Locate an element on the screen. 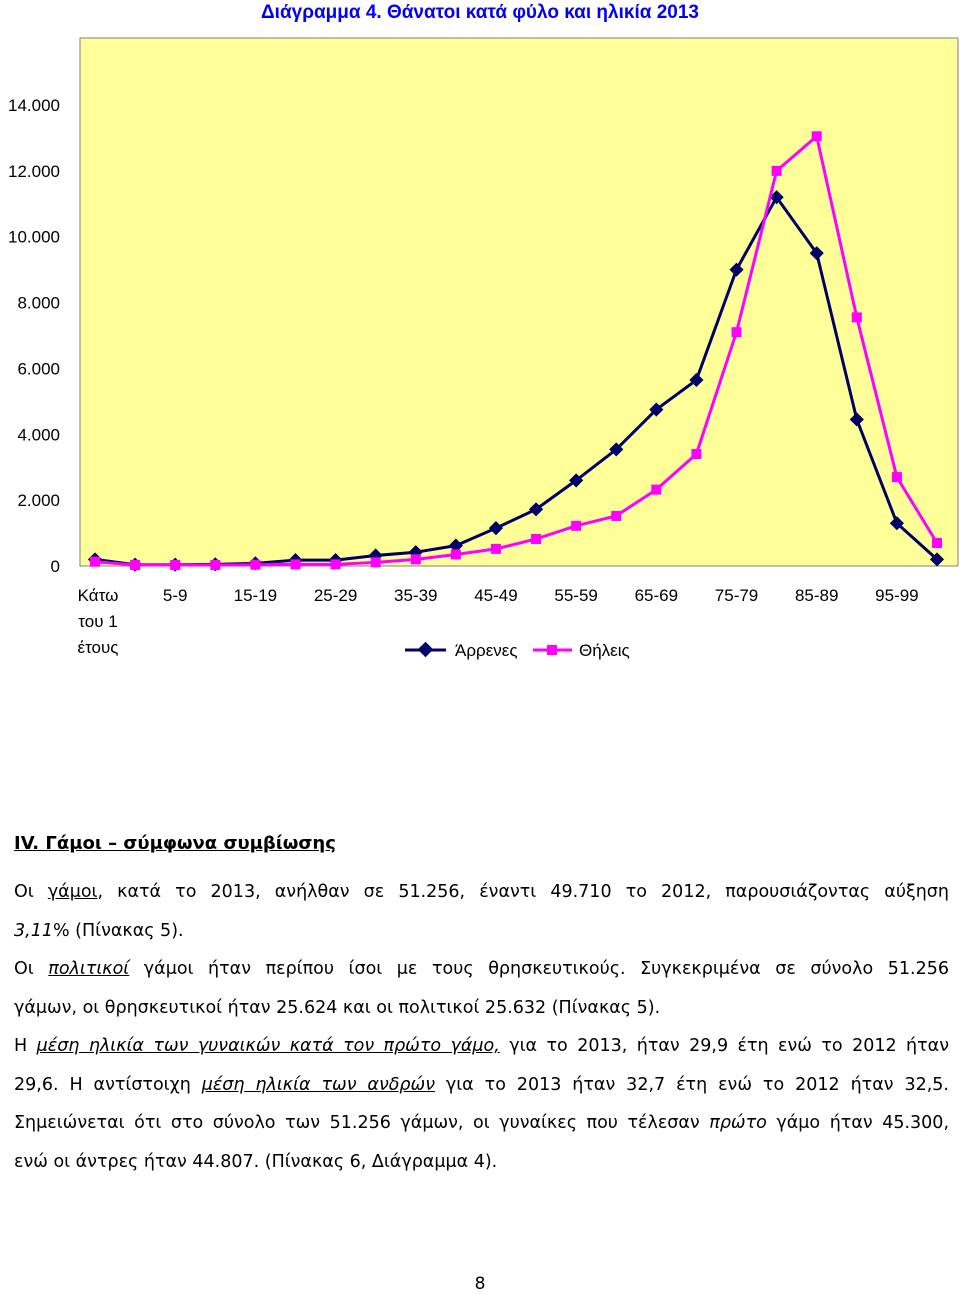  x-tick-label: 5-9 is located at coordinates (175, 595).